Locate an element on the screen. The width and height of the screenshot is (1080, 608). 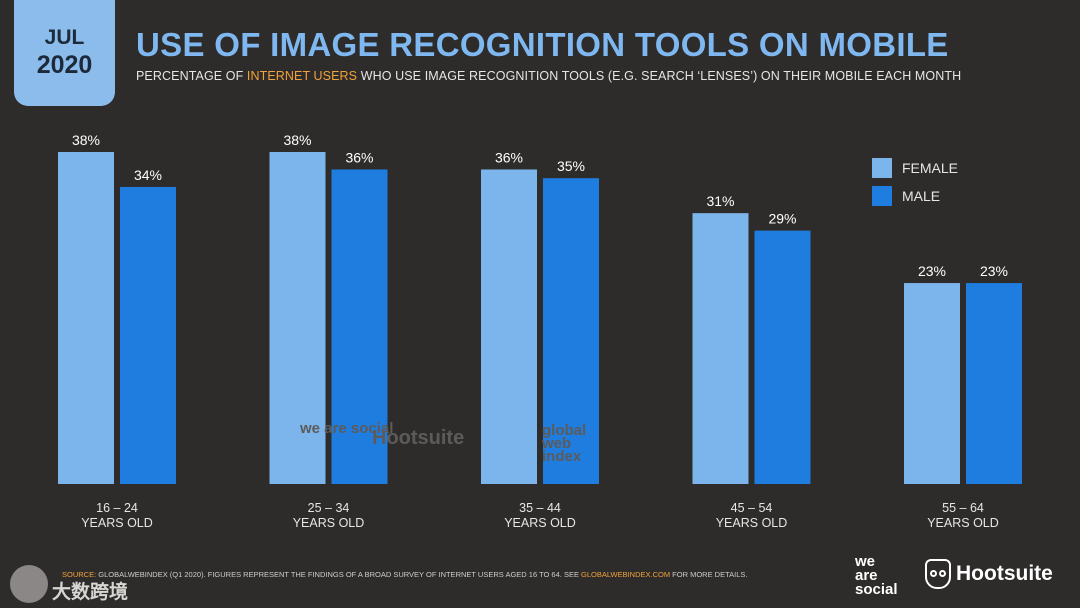
we-are-social-logo: we are social is located at coordinates (876, 575).